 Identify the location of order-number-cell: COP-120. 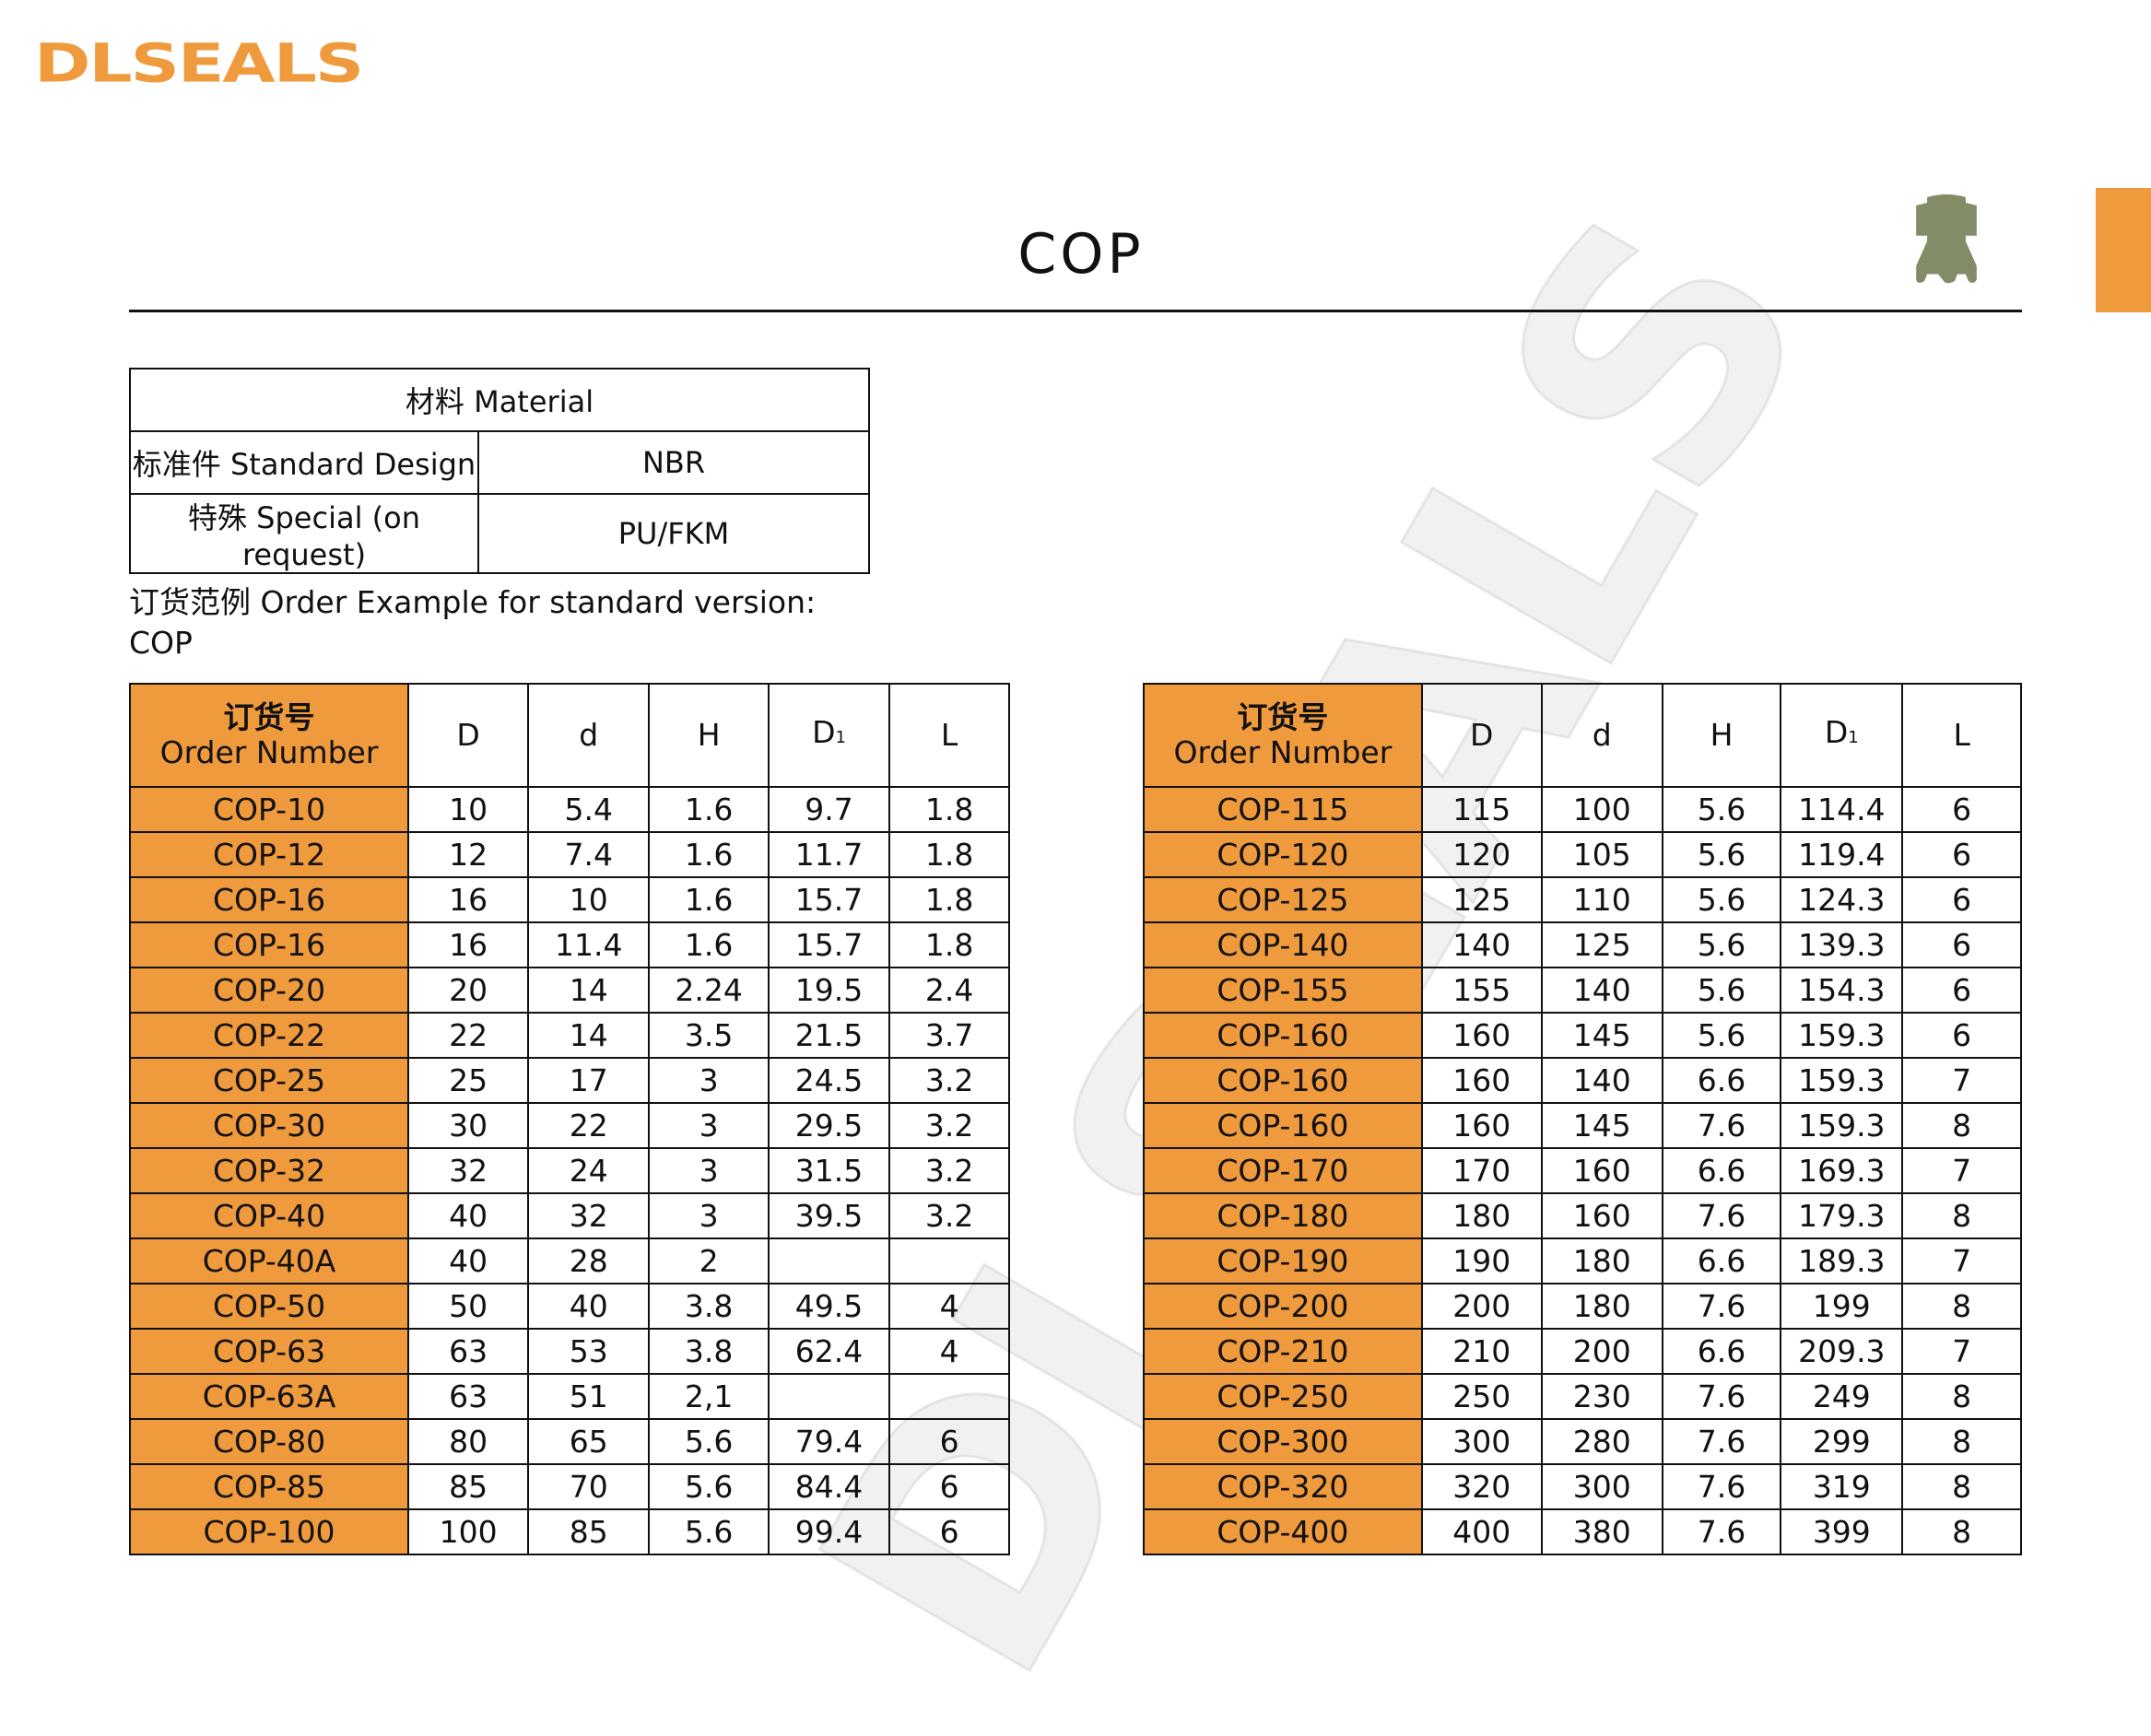
(1283, 854).